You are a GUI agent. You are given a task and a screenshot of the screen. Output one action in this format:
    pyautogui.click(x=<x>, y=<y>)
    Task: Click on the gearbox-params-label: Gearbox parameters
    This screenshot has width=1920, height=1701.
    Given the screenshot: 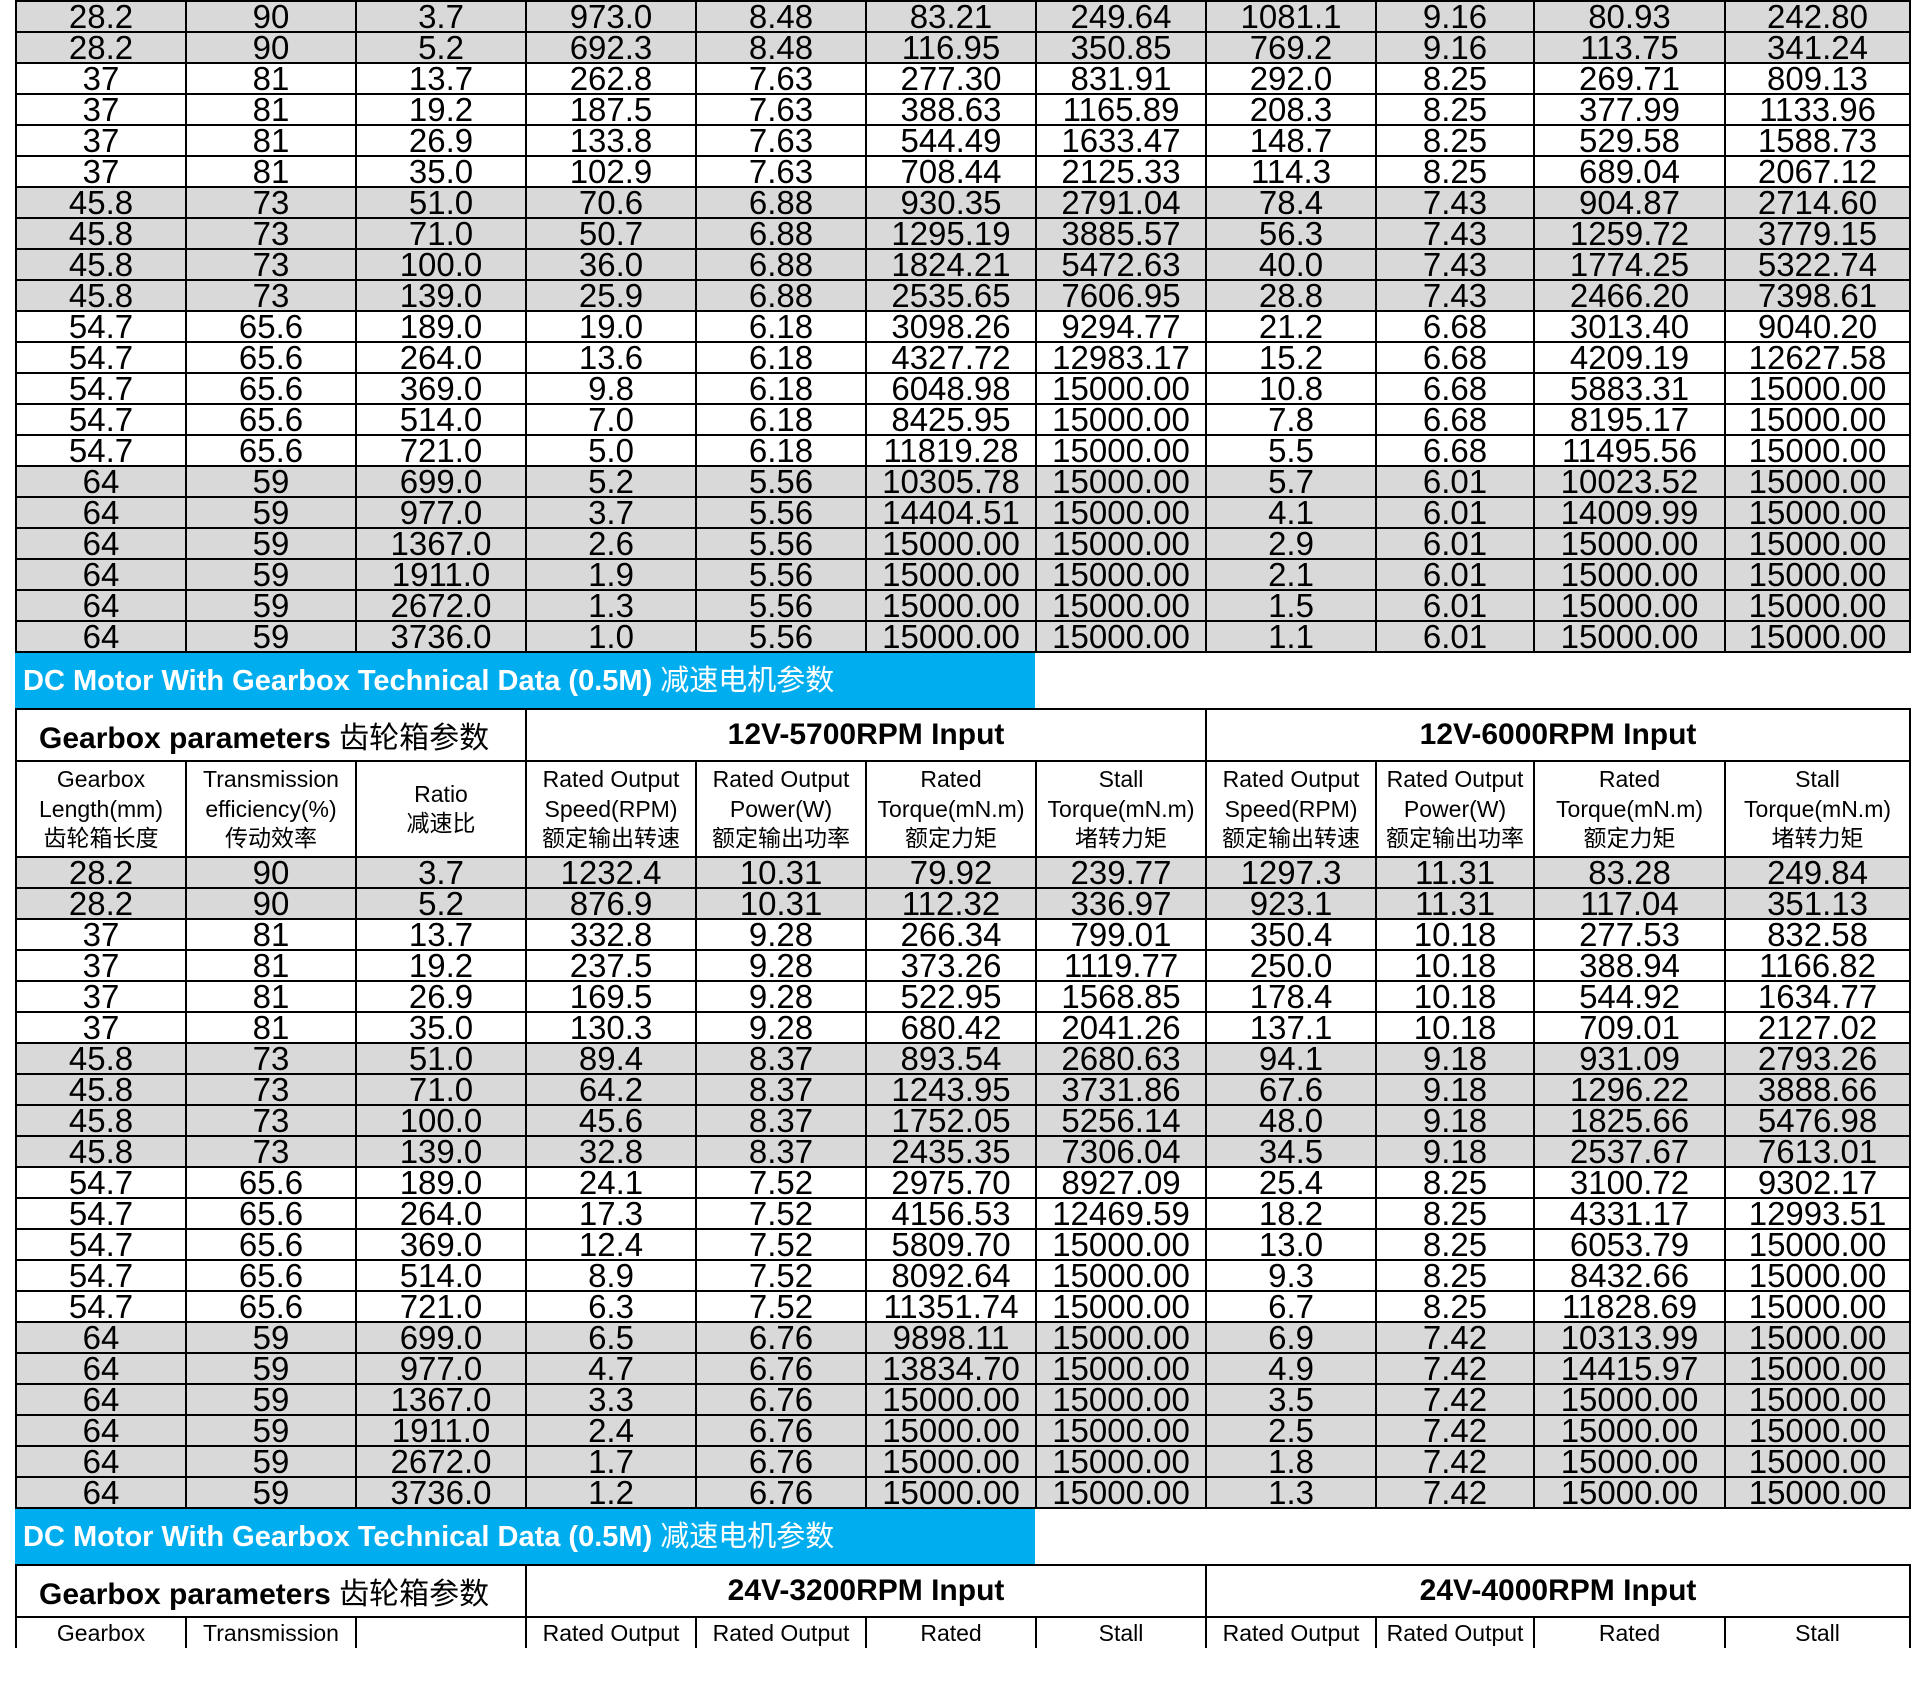 What is the action you would take?
    pyautogui.click(x=185, y=1594)
    